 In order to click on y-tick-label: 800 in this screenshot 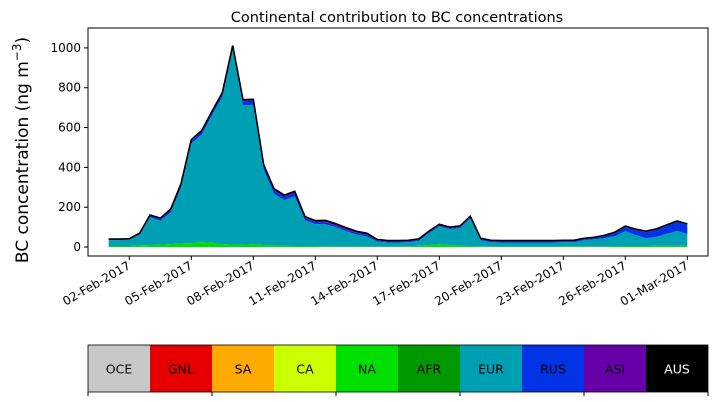, I will do `click(69, 88)`.